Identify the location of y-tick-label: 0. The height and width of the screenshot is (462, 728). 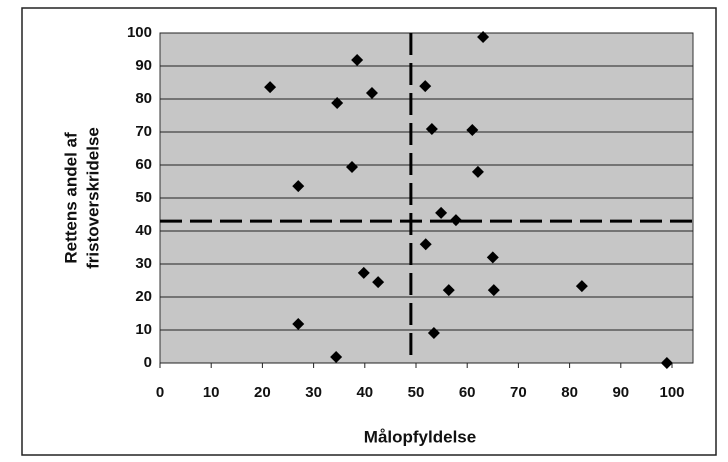
(148, 362).